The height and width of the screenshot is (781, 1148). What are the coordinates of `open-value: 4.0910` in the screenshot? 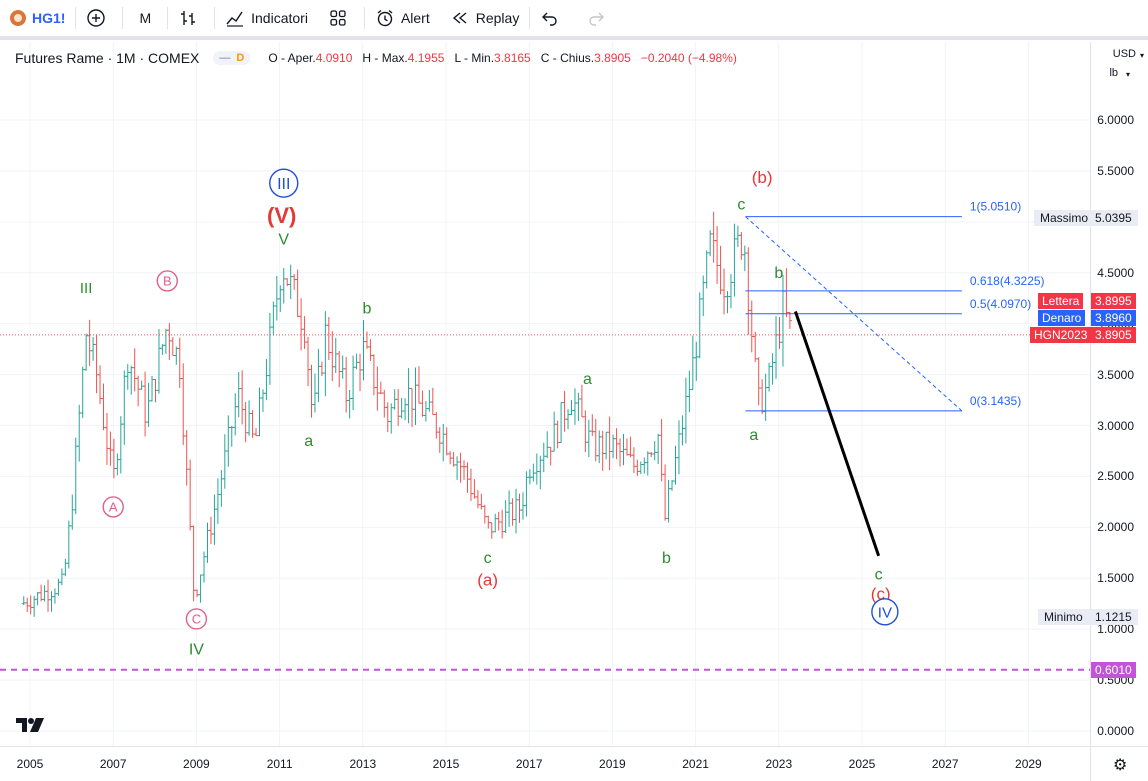 It's located at (334, 58).